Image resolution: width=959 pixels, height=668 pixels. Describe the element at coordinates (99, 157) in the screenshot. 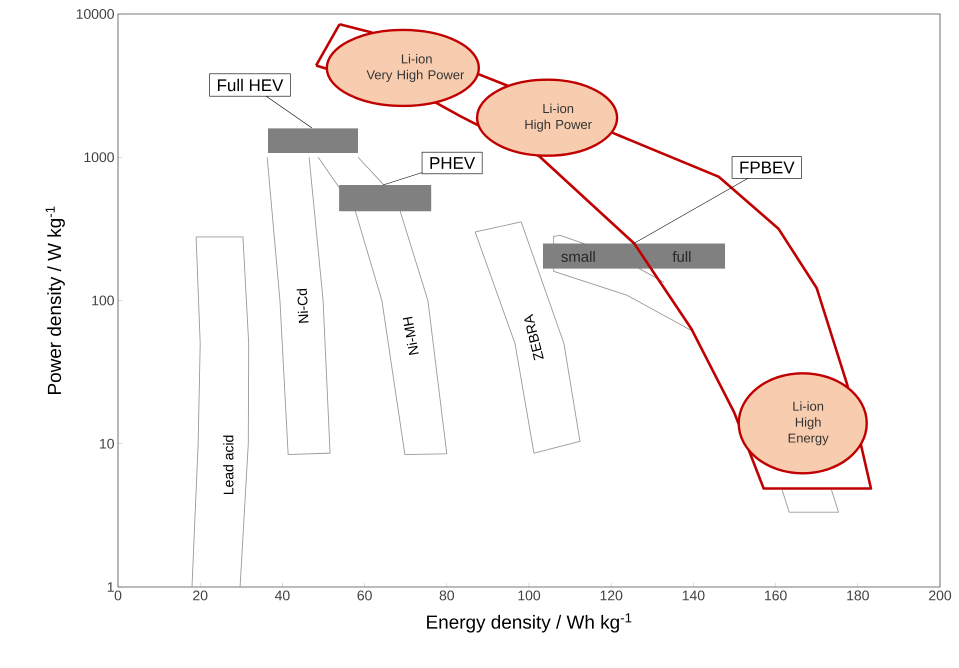

I see `y-tick-label: 1000` at that location.